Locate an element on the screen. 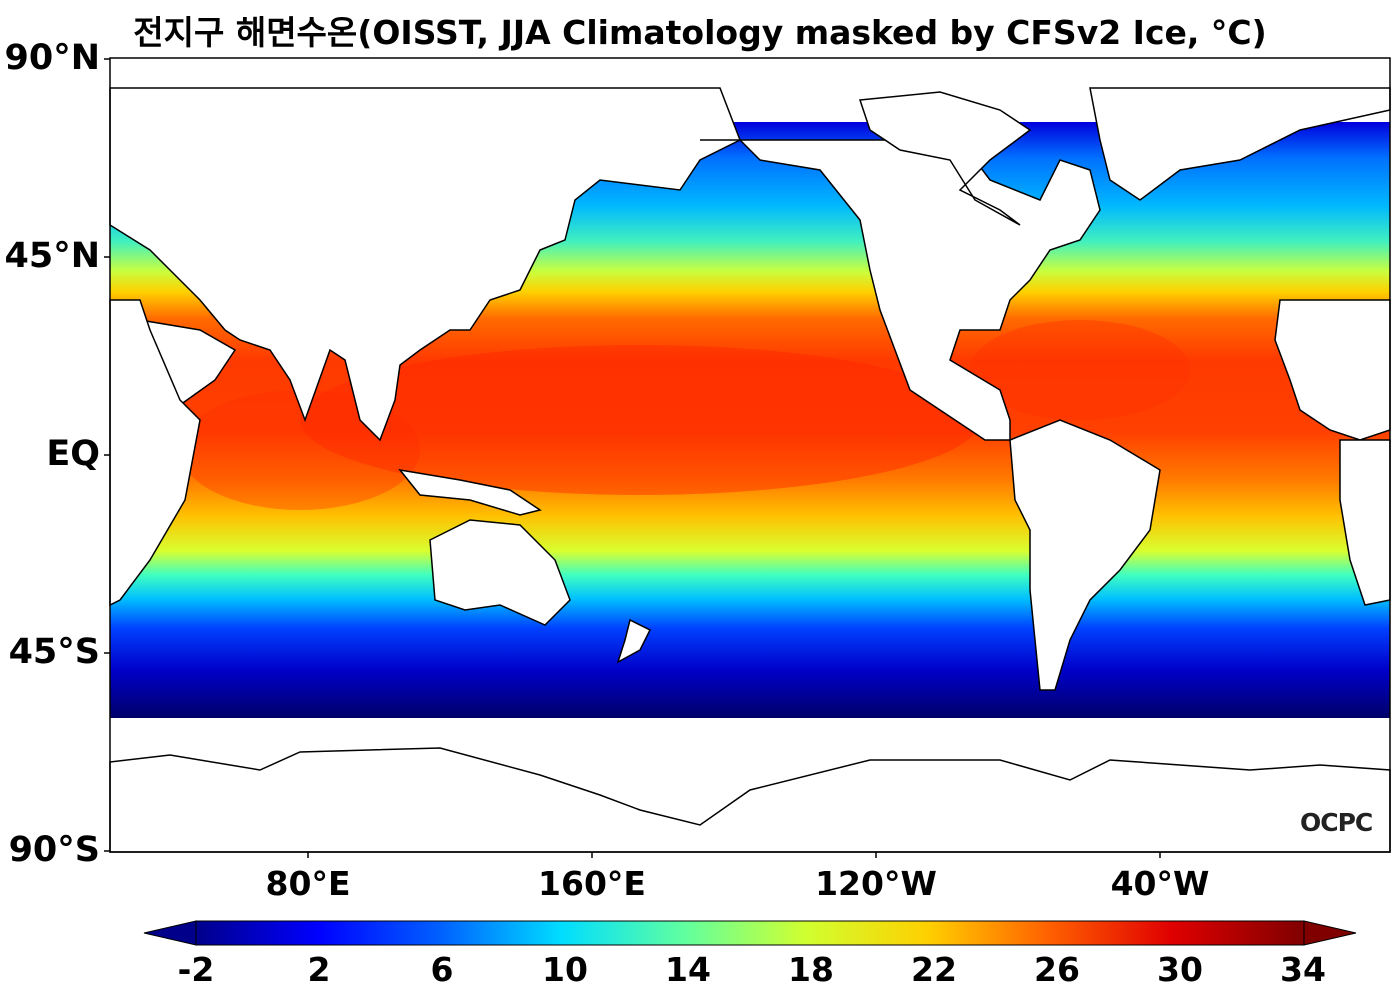 The image size is (1400, 1004). lat-label-45s: 45°S is located at coordinates (54, 652).